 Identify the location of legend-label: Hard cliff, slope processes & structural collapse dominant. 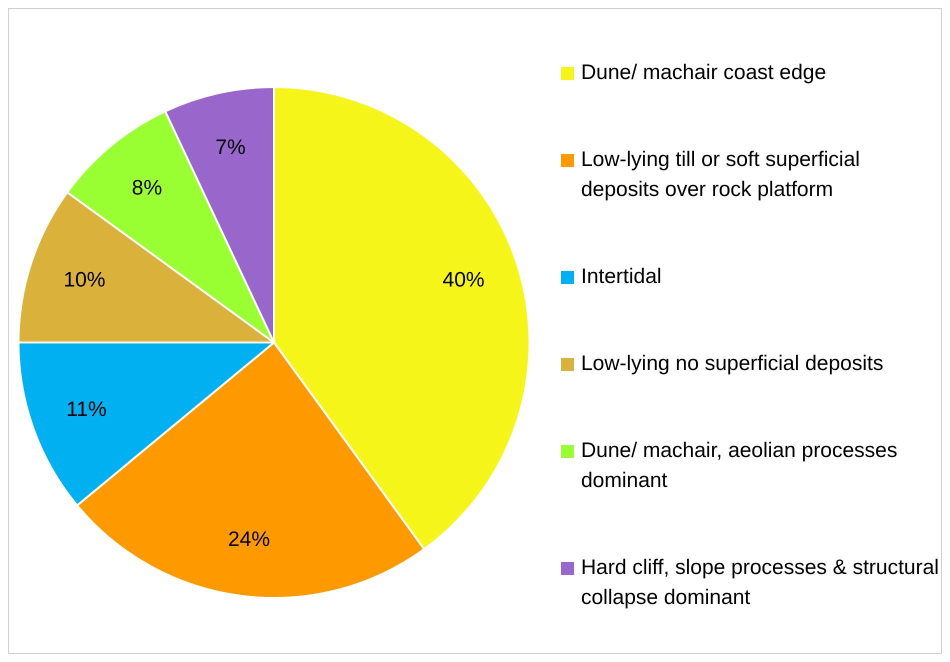
(760, 582).